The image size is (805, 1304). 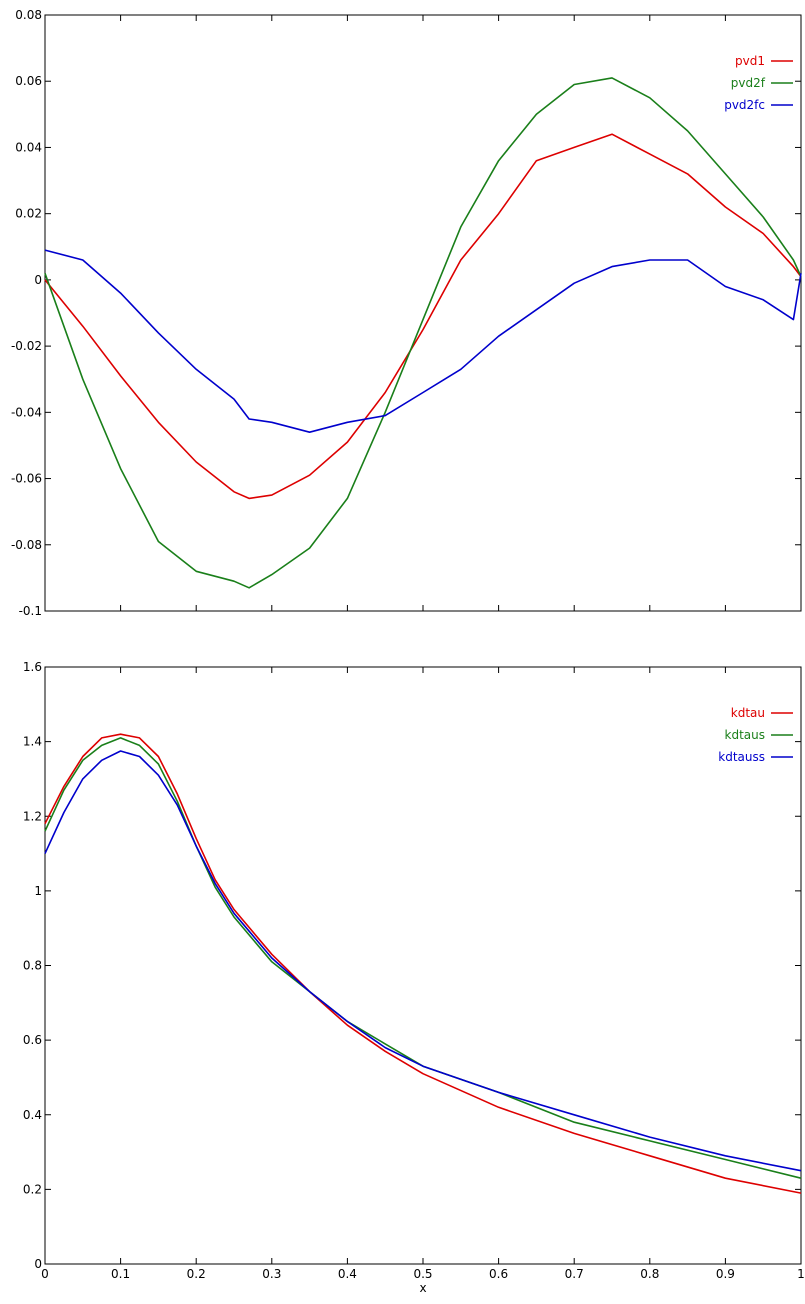 What do you see at coordinates (26, 412) in the screenshot?
I see `y-tick-label: -0.04` at bounding box center [26, 412].